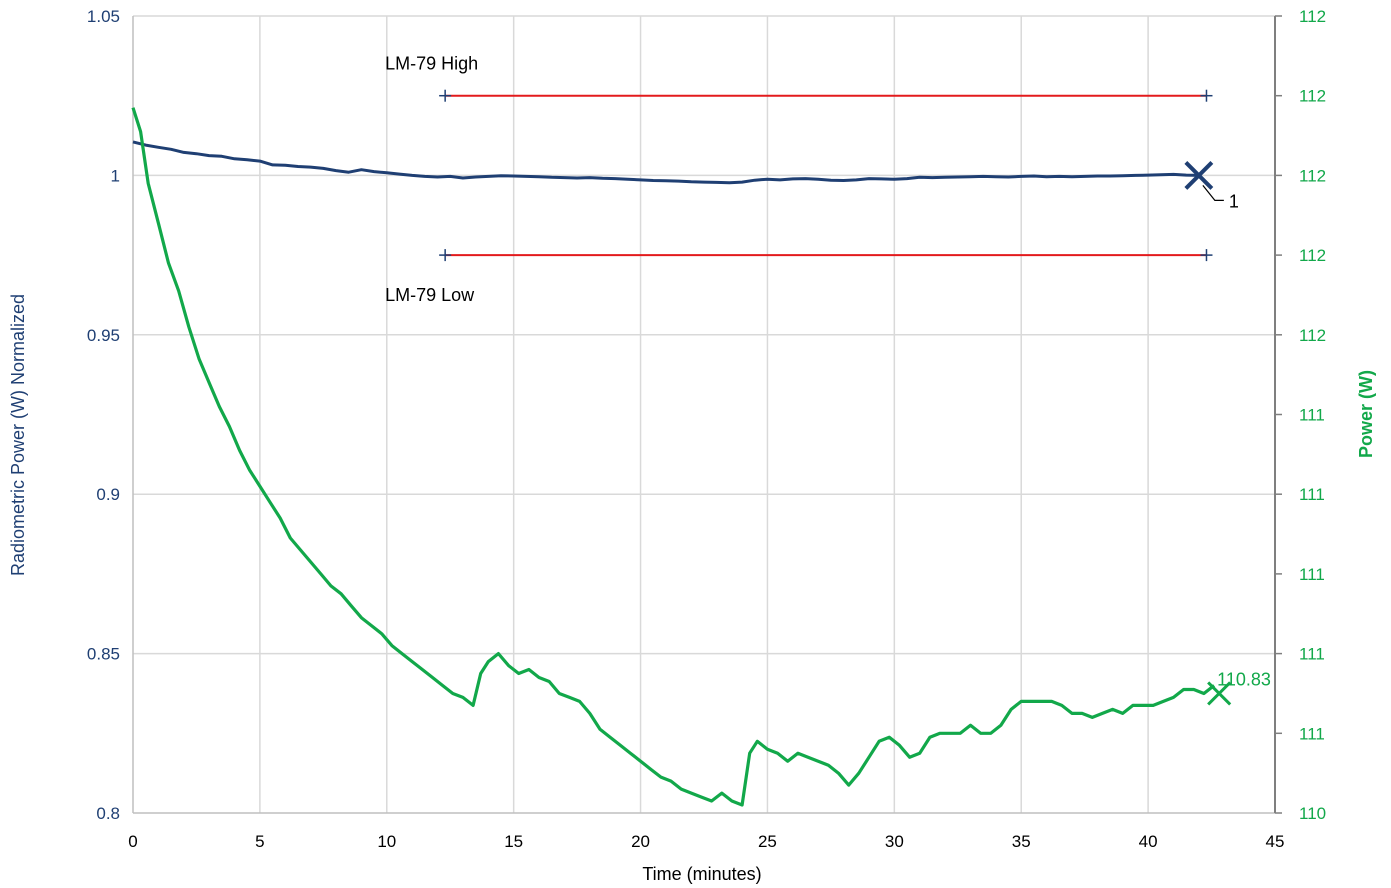  Describe the element at coordinates (640, 841) in the screenshot. I see `x-tick-label: 20` at that location.